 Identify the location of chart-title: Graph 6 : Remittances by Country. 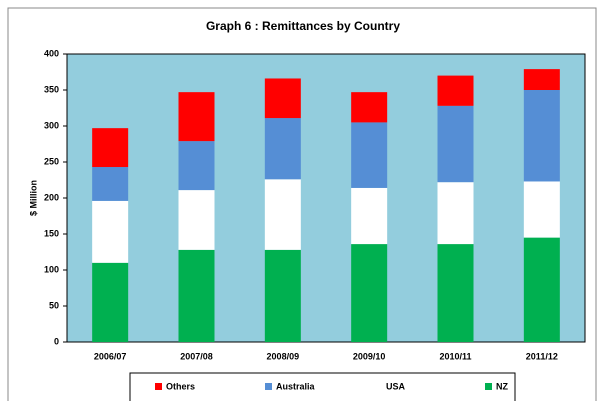
(303, 26).